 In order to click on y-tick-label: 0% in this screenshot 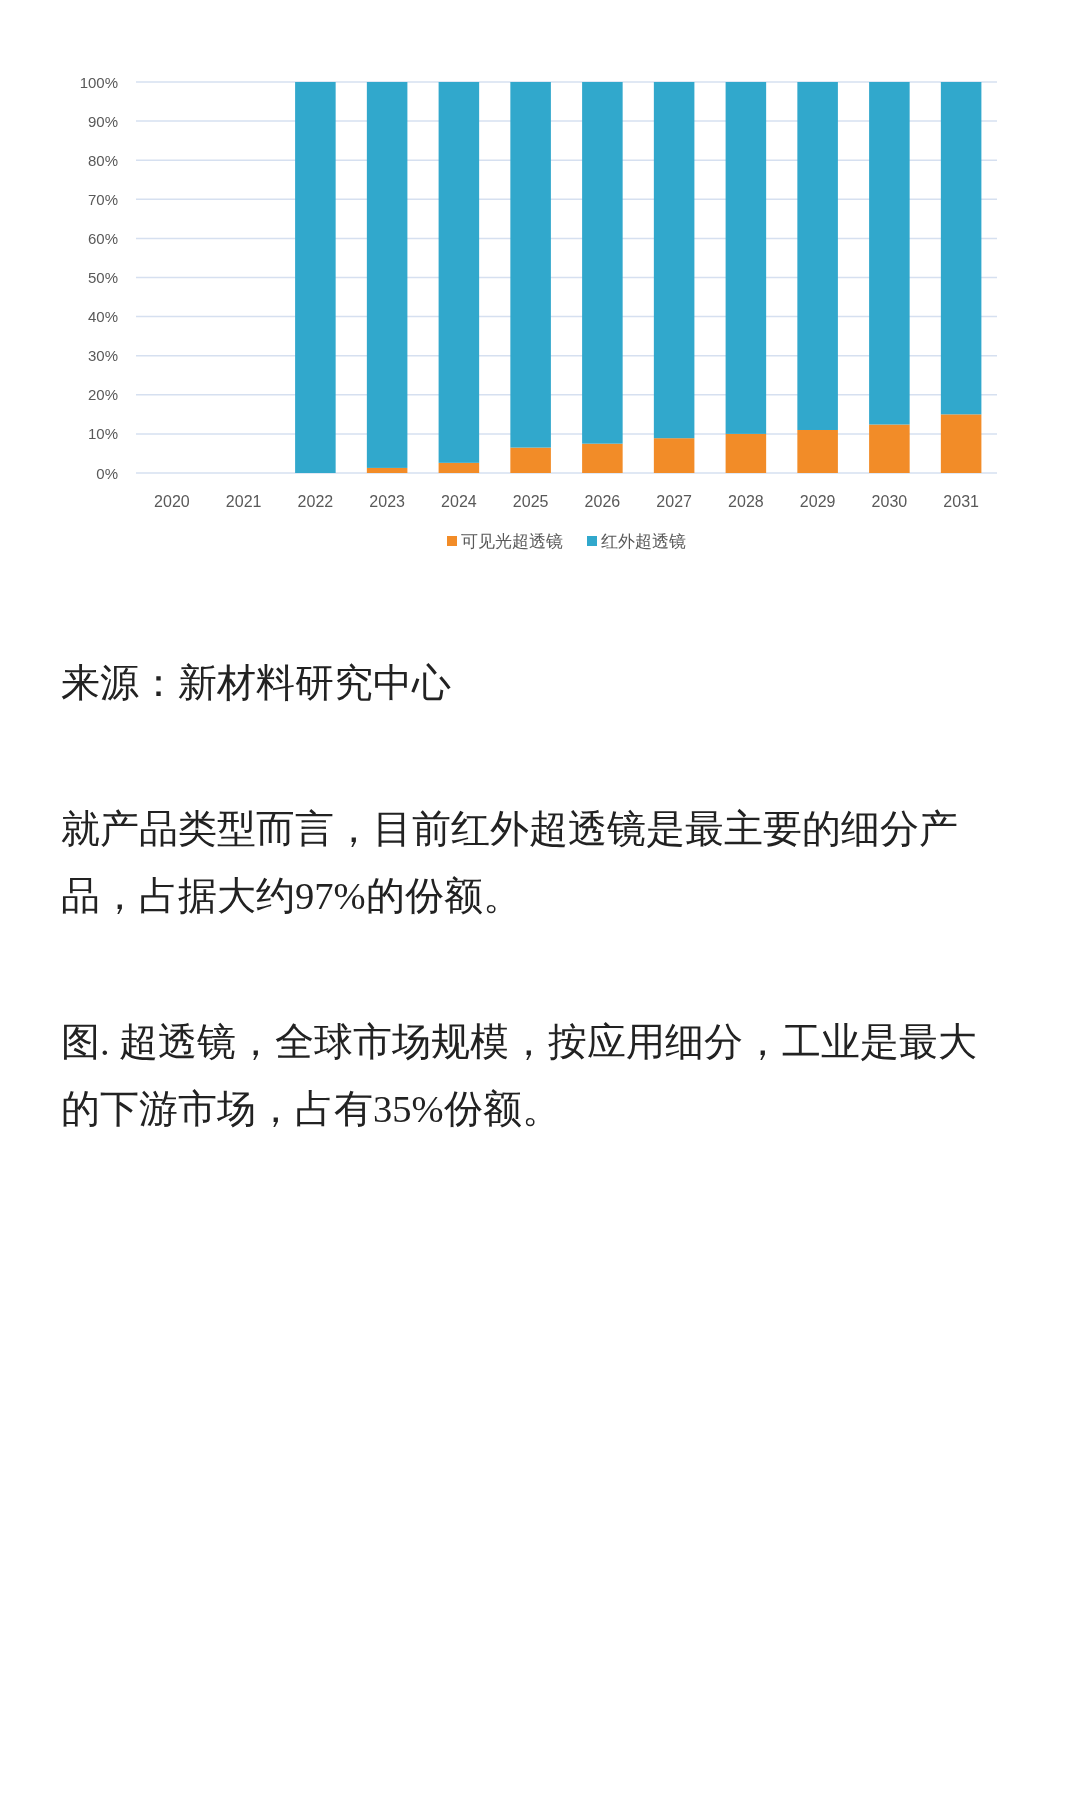, I will do `click(107, 473)`.